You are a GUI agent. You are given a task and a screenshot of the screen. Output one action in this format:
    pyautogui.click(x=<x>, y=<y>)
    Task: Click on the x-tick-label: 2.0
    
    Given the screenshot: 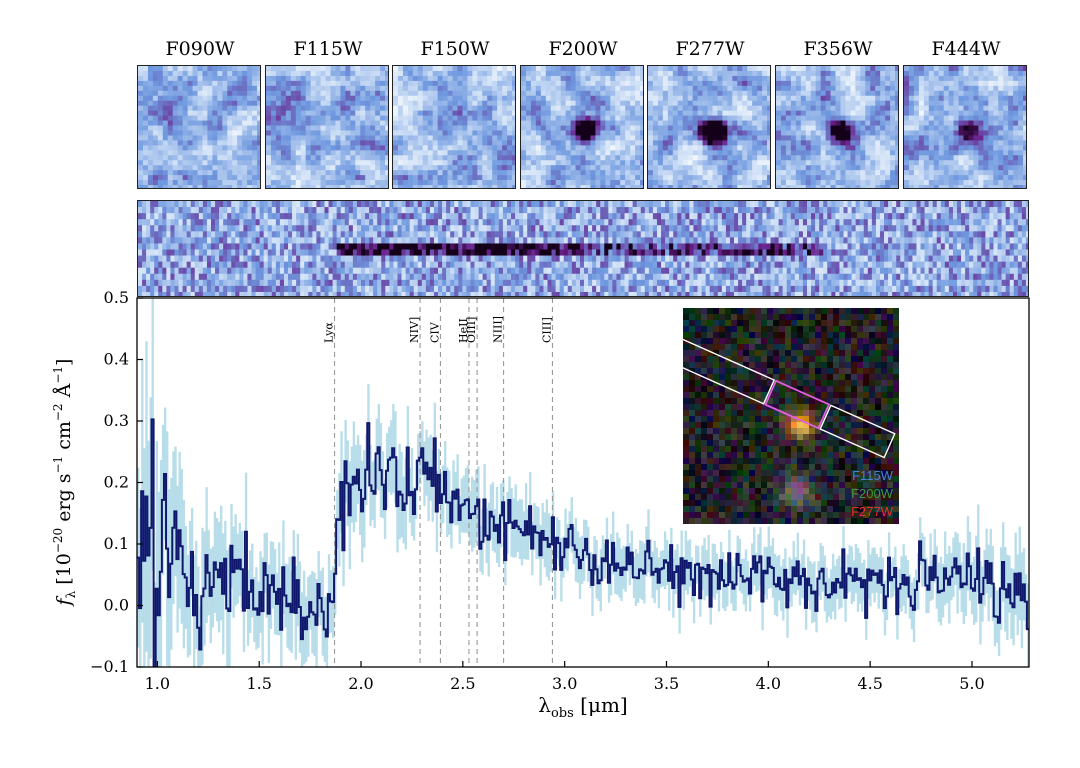 What is the action you would take?
    pyautogui.click(x=360, y=683)
    